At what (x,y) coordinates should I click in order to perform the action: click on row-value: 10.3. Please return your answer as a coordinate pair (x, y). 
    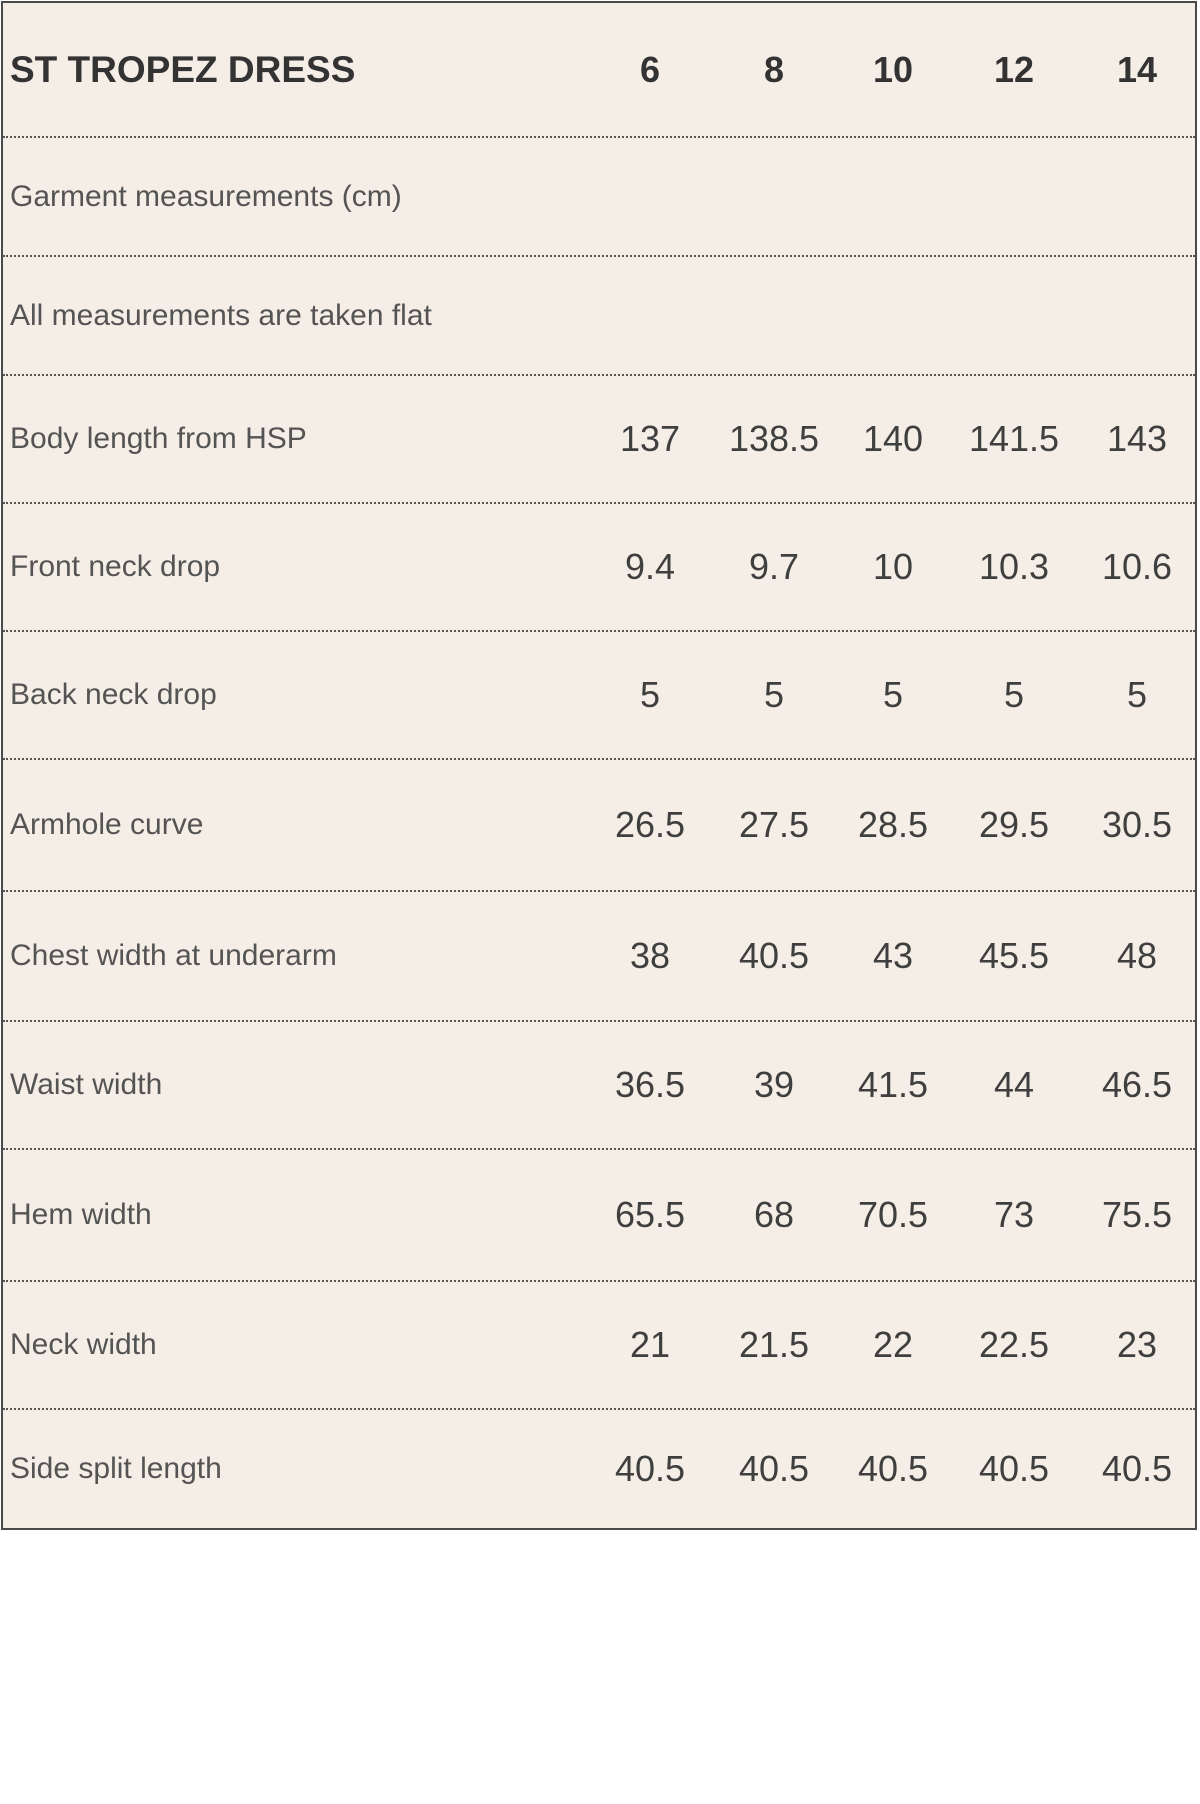
    Looking at the image, I should click on (1014, 566).